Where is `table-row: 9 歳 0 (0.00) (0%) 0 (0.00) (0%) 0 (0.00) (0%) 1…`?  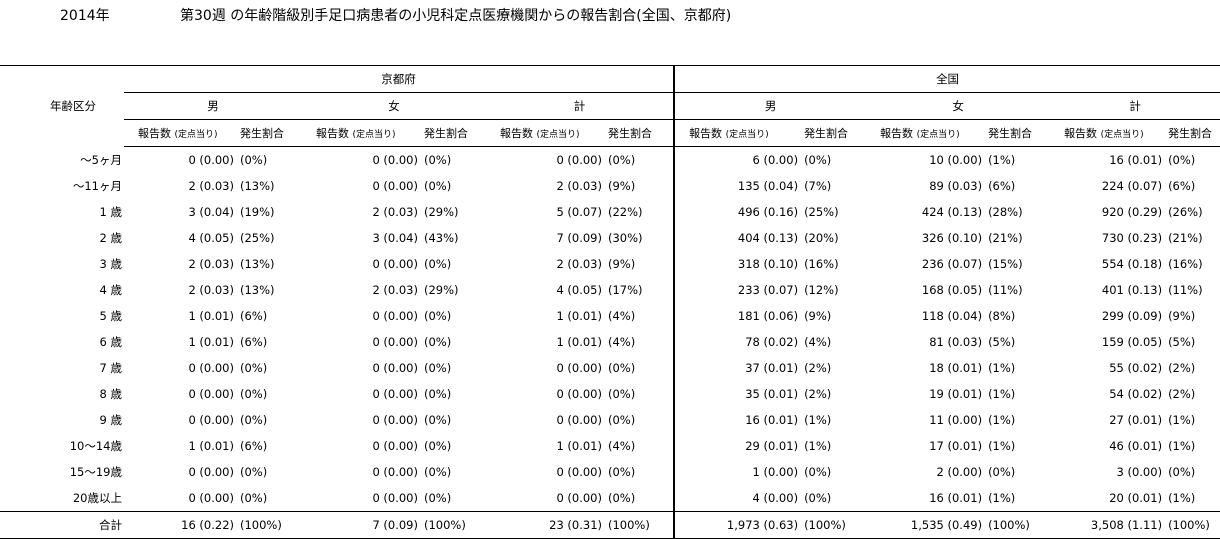
table-row: 9 歳 0 (0.00) (0%) 0 (0.00) (0%) 0 (0.00) (0%) 1… is located at coordinates (610, 420).